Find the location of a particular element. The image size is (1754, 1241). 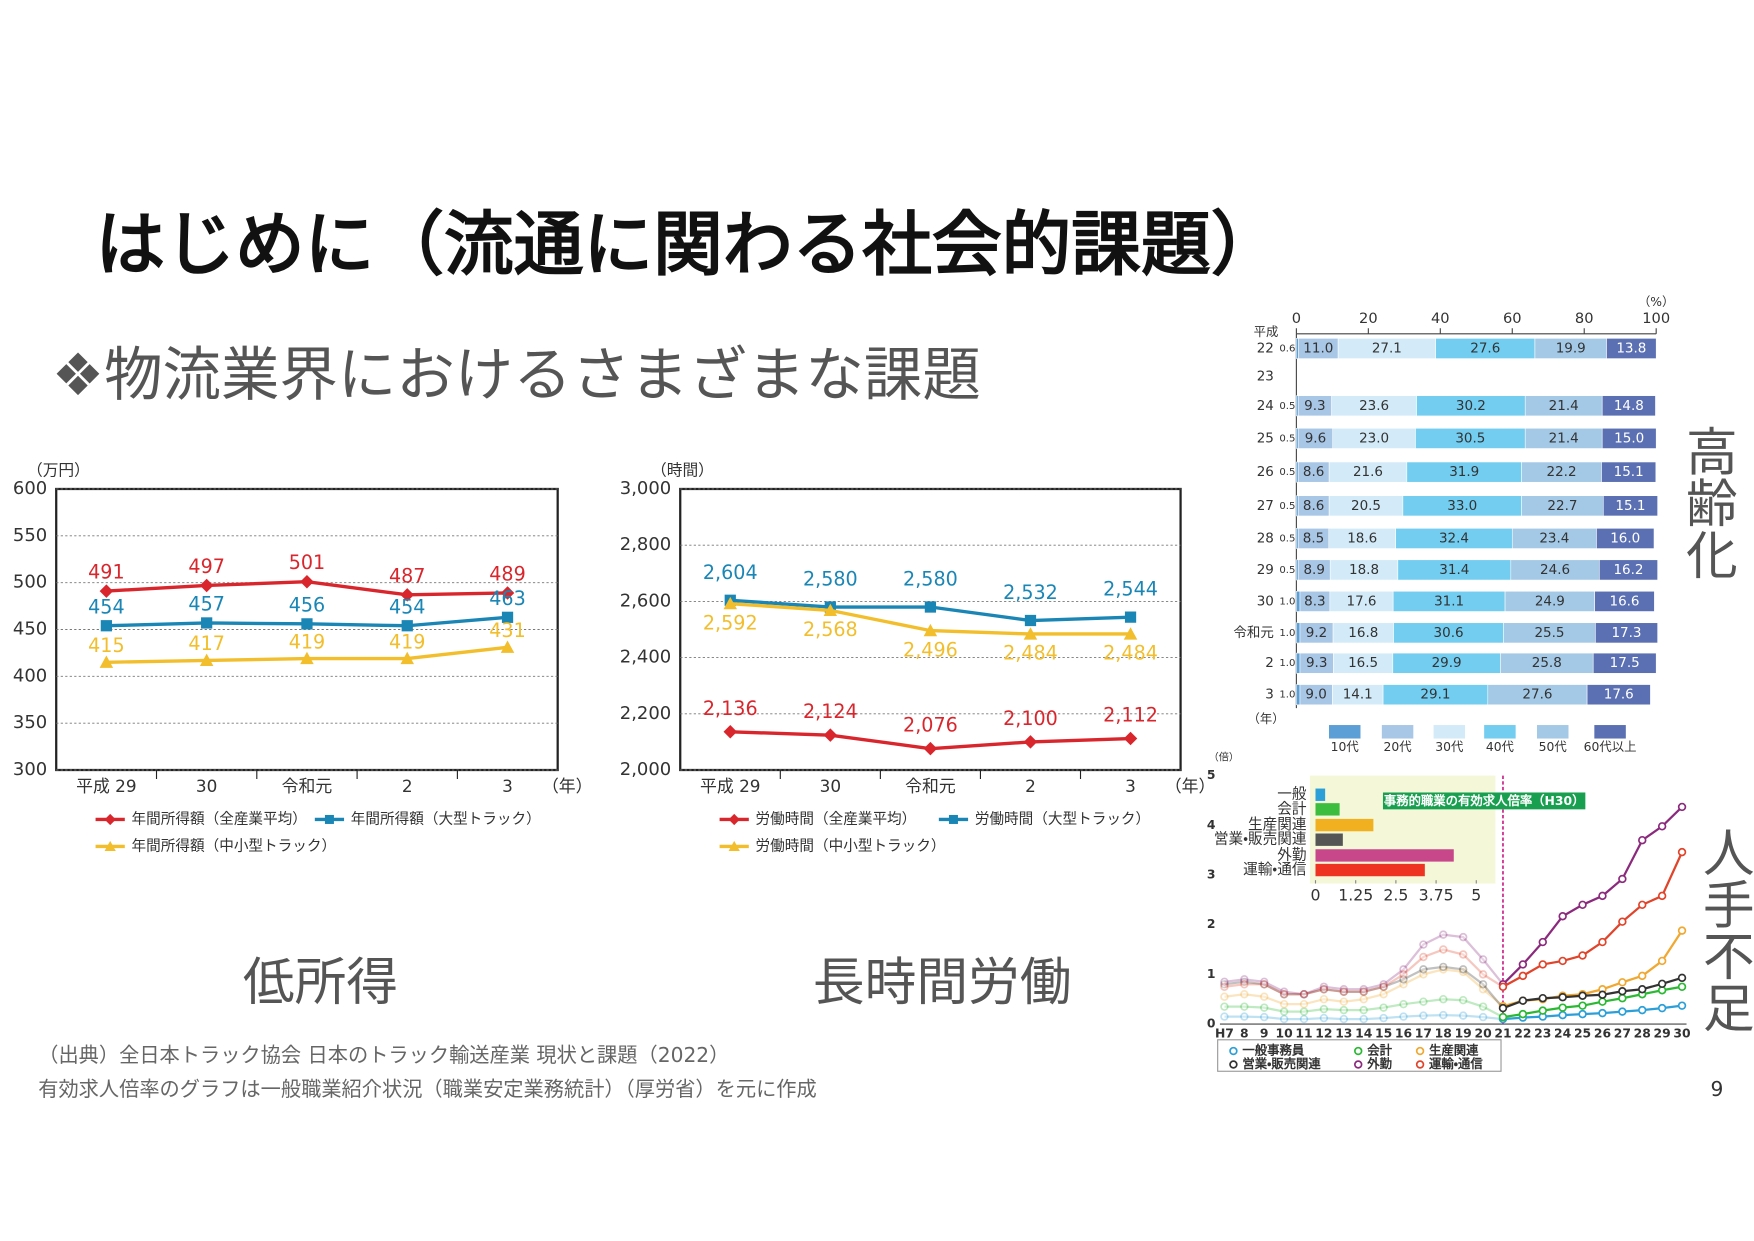

y-tick-label: 350 is located at coordinates (30, 722).